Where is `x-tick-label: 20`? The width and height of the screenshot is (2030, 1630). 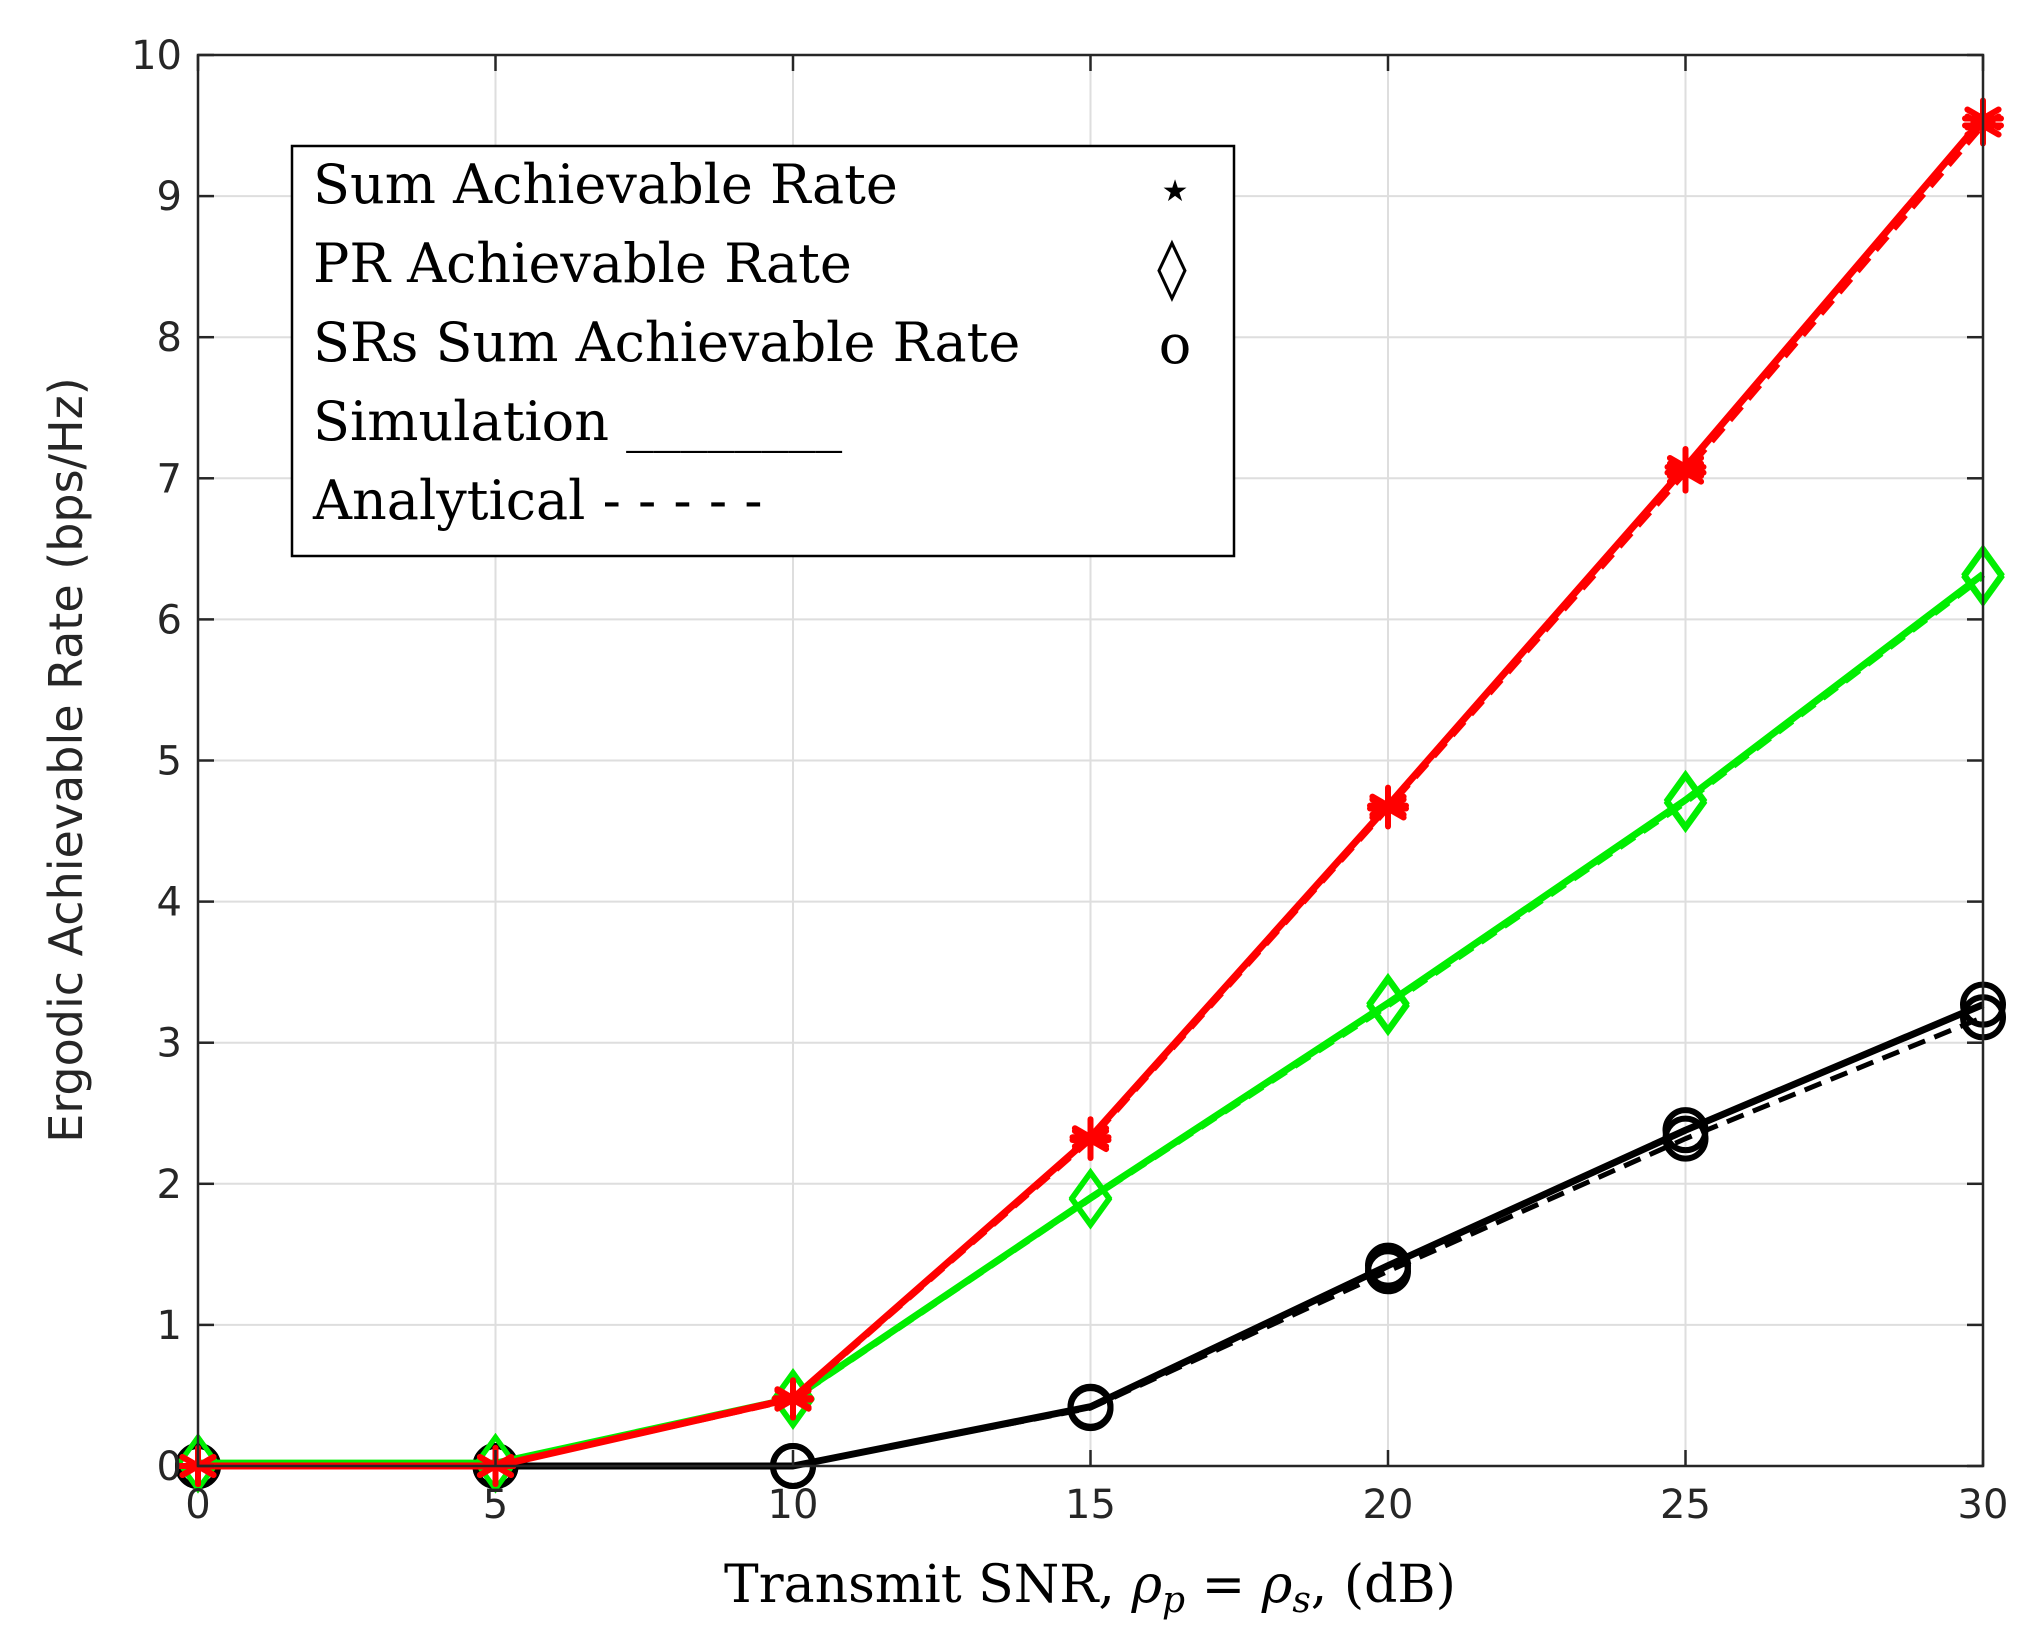
x-tick-label: 20 is located at coordinates (1388, 1505).